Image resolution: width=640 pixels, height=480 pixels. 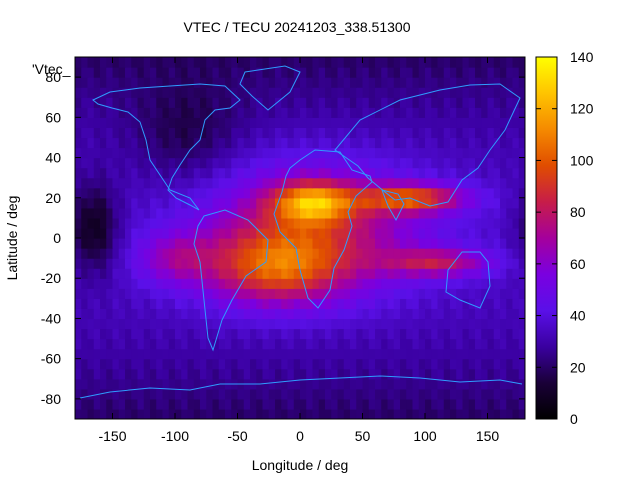 What do you see at coordinates (582, 57) in the screenshot?
I see `colorbar-tick-label: 140` at bounding box center [582, 57].